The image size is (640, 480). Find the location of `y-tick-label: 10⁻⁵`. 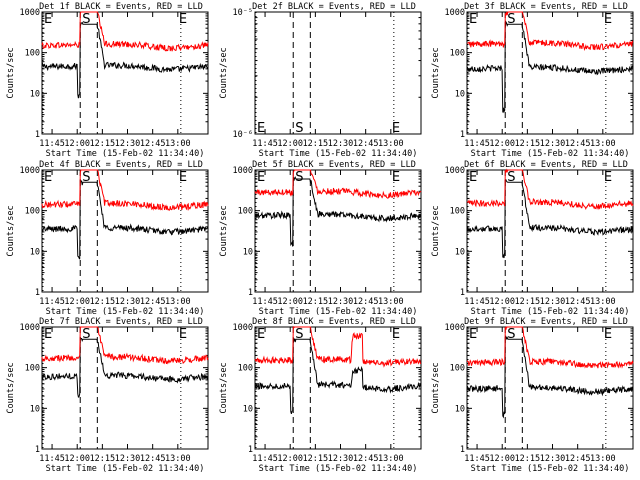

y-tick-label: 10⁻⁵ is located at coordinates (243, 13).